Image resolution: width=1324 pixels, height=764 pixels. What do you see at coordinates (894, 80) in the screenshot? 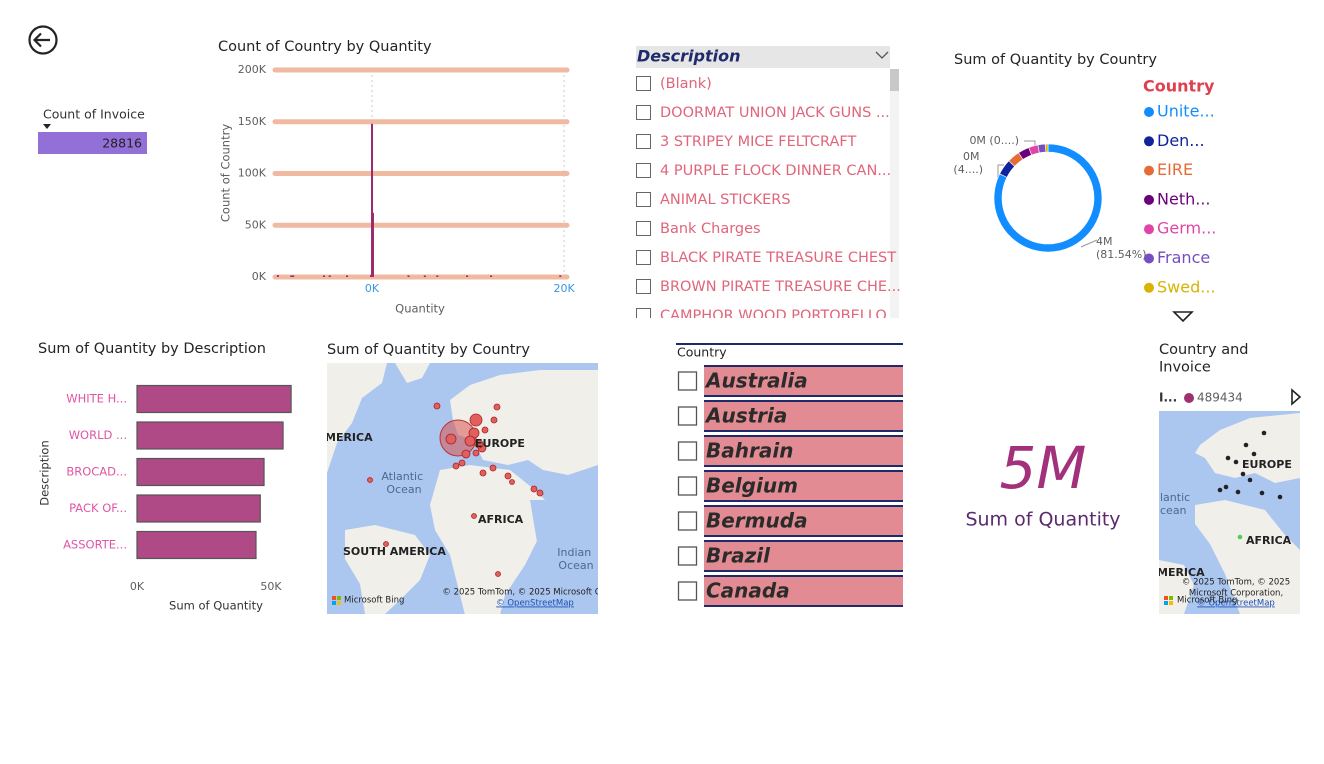
I see `scroll-thumb` at bounding box center [894, 80].